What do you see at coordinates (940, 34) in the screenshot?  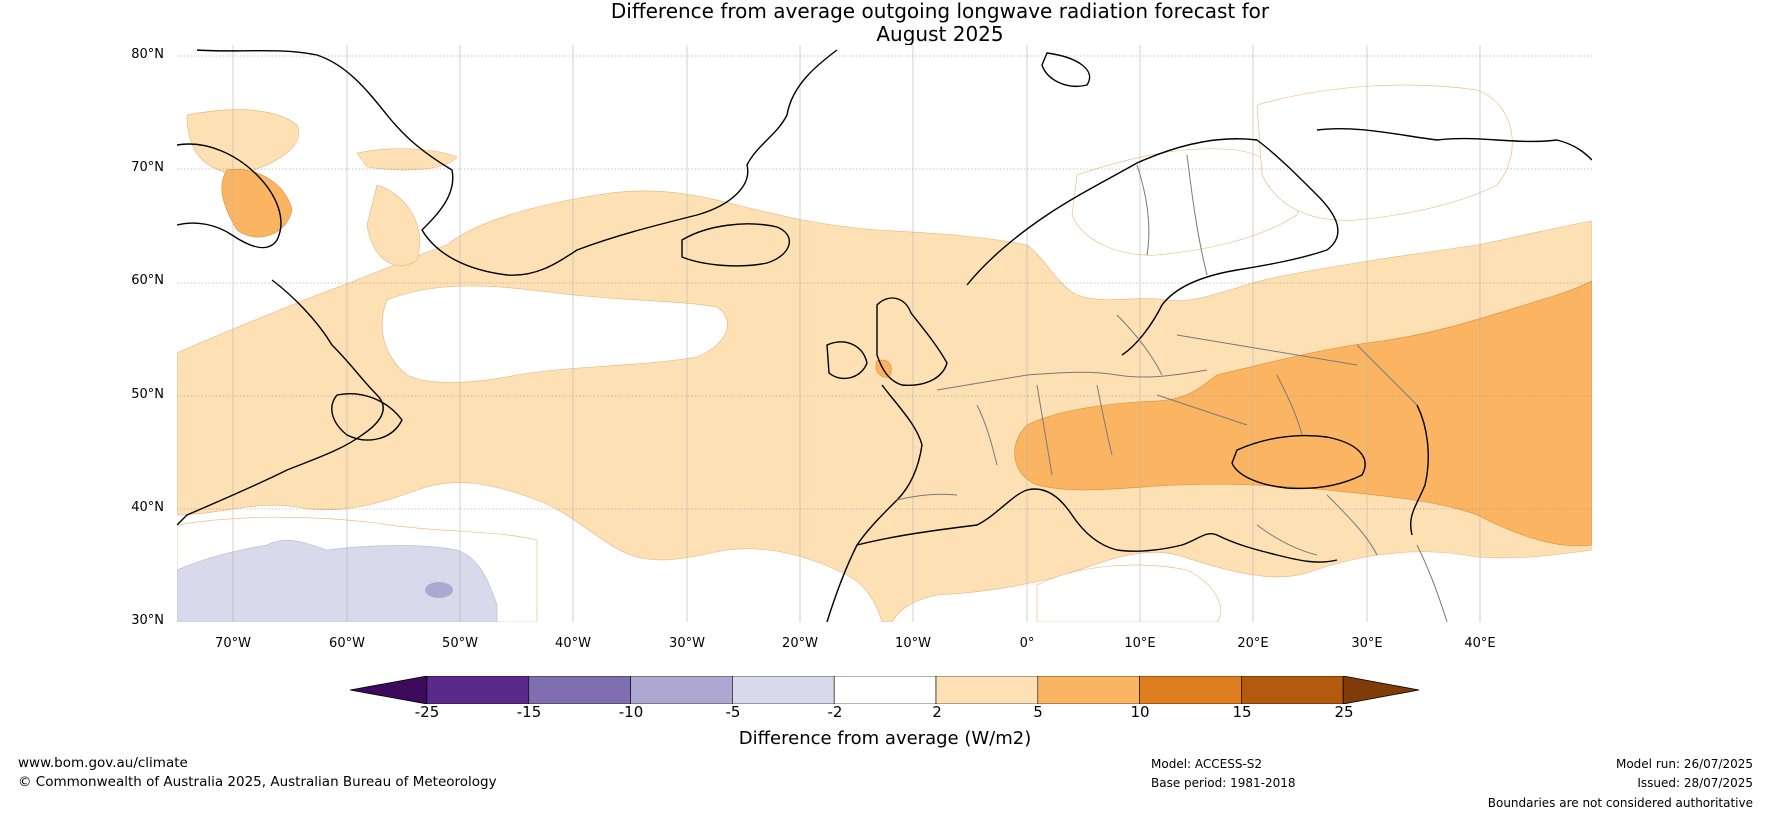 I see `title-line-2: August 2025` at bounding box center [940, 34].